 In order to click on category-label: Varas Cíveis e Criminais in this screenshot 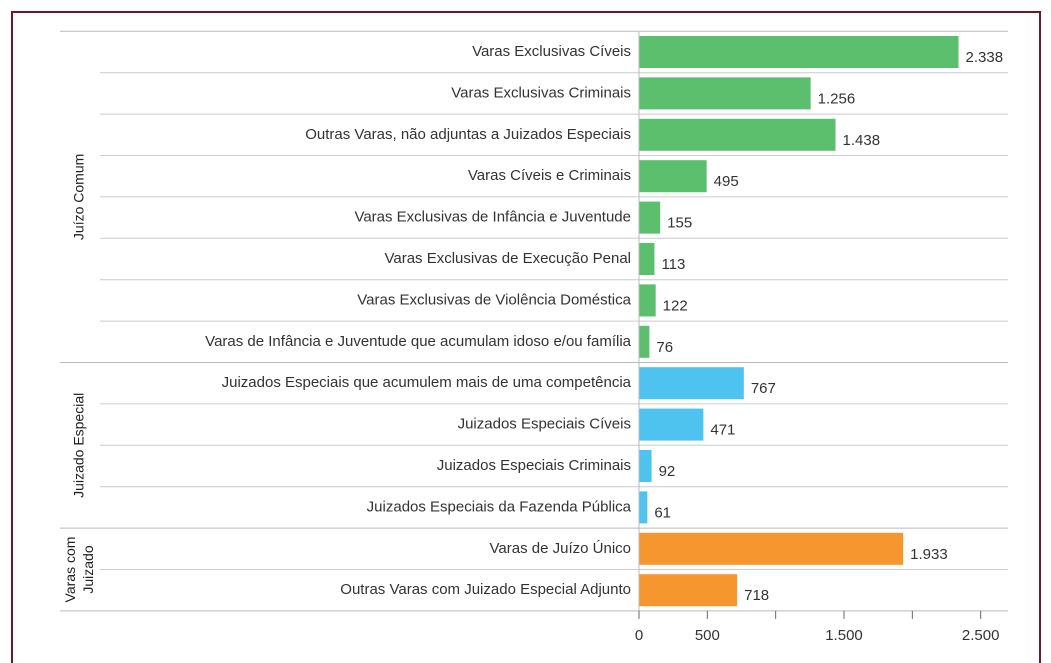, I will do `click(549, 175)`.